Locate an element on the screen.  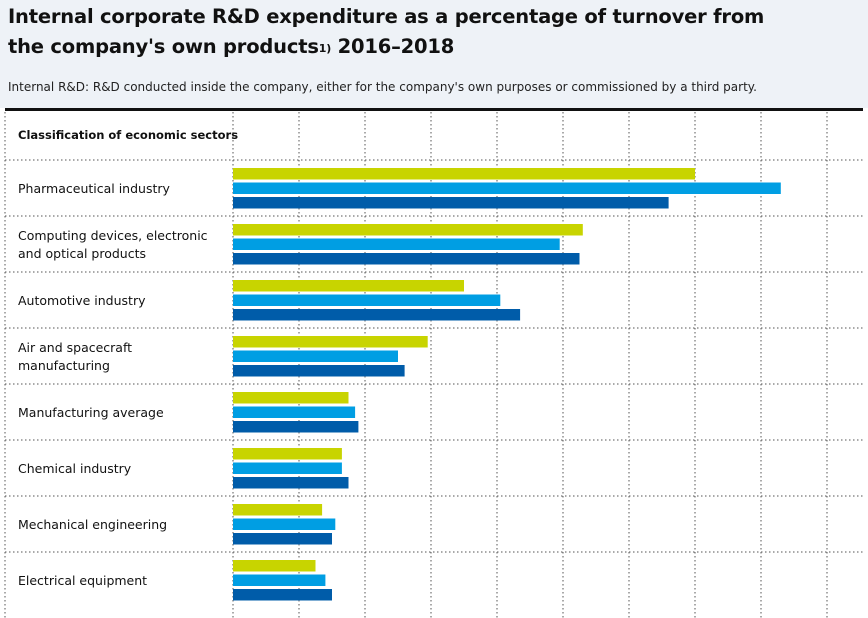
title-years: 2016–2018 is located at coordinates (396, 46).